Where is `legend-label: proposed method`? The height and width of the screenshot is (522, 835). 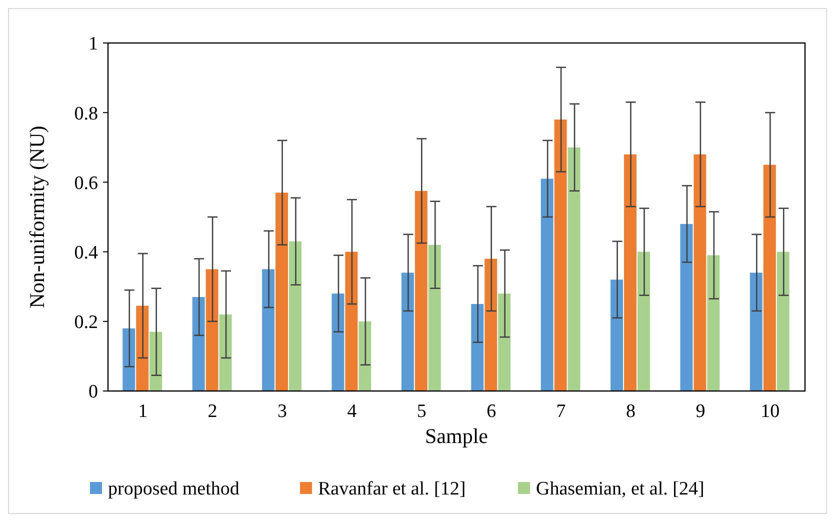 legend-label: proposed method is located at coordinates (174, 489).